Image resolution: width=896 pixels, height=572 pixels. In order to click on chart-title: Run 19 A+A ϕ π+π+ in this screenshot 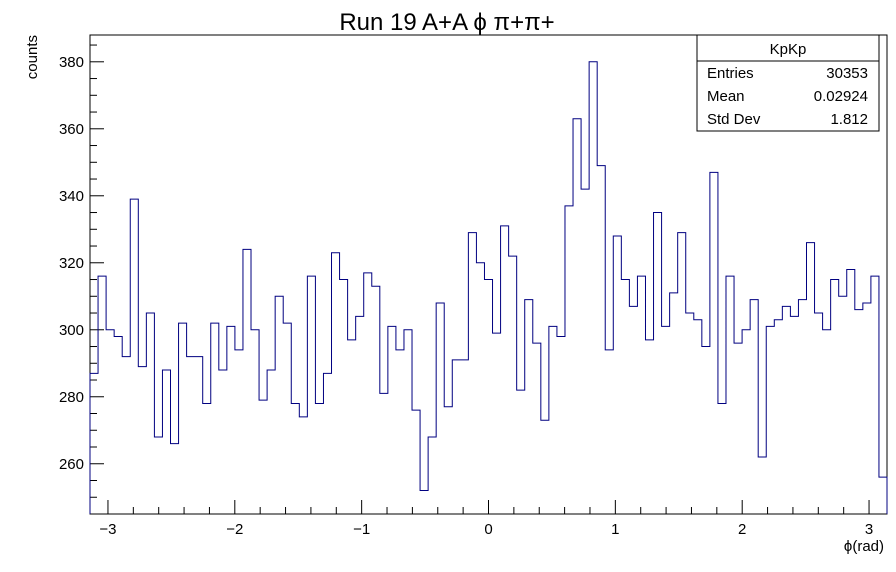, I will do `click(446, 22)`.